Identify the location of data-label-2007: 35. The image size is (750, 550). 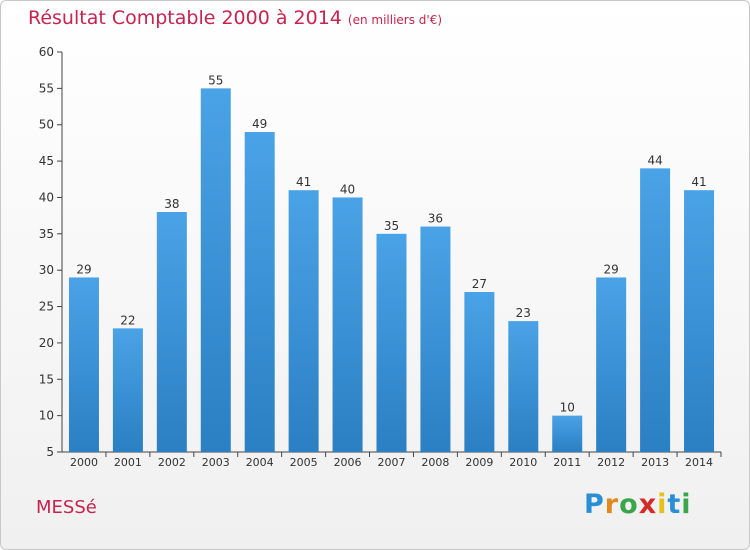
(391, 226).